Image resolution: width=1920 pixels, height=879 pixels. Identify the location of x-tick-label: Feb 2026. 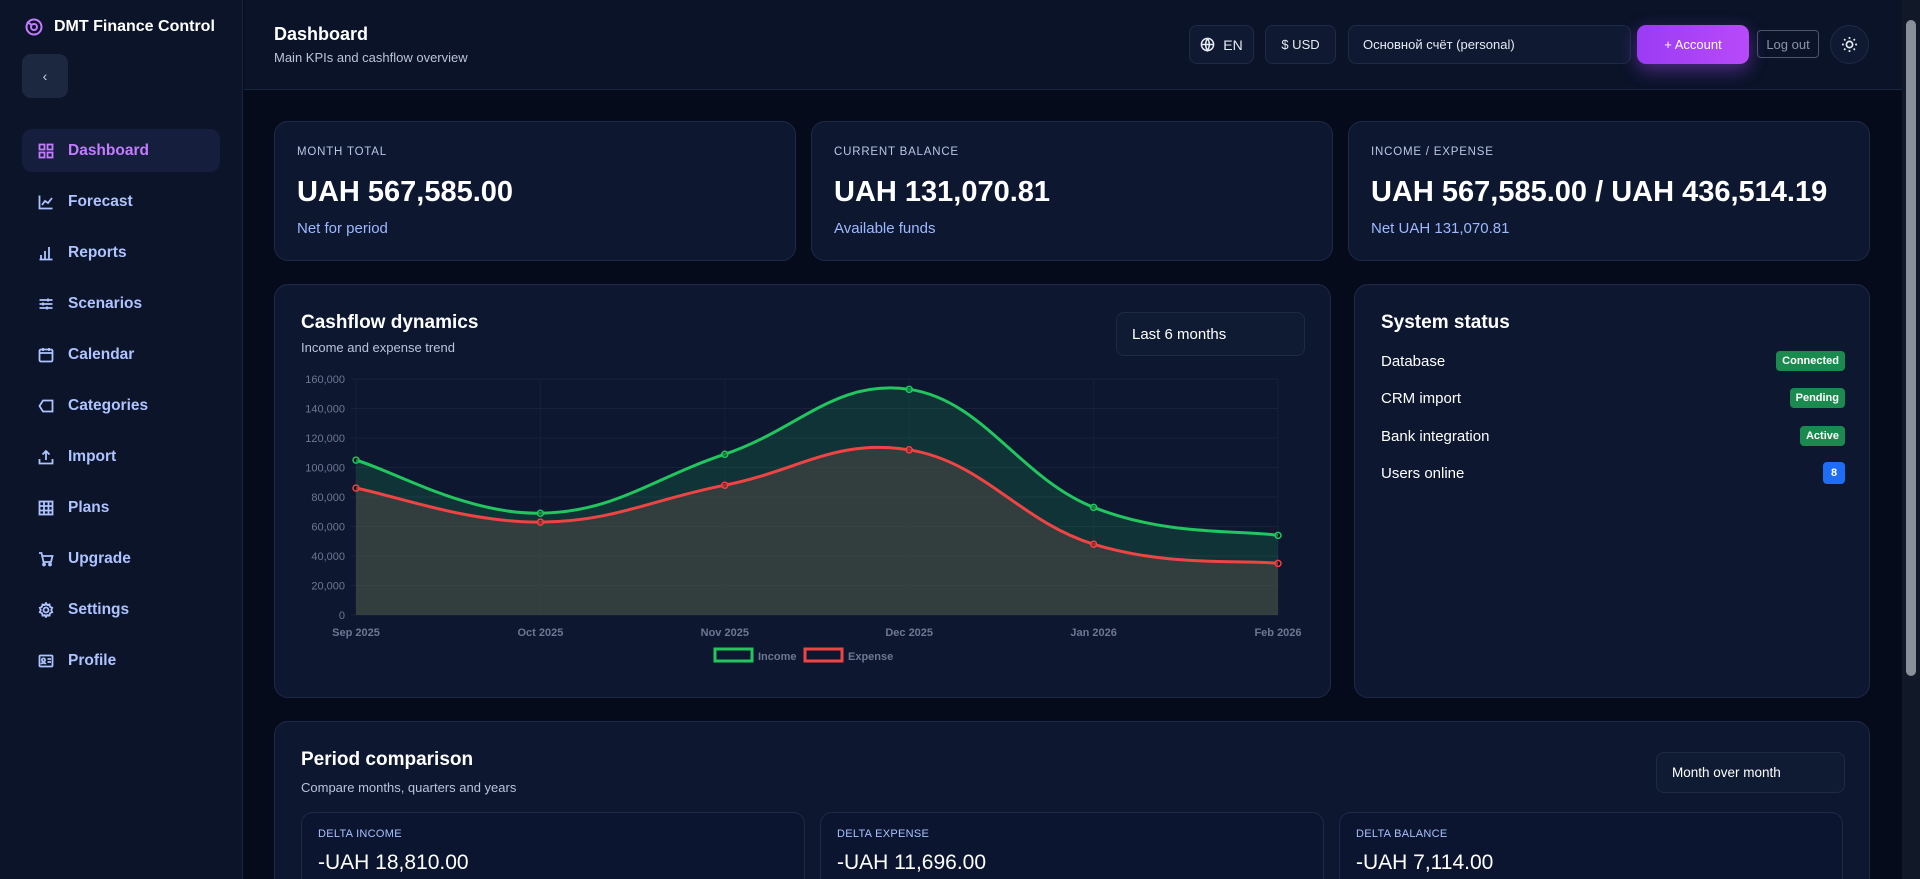
(1277, 633).